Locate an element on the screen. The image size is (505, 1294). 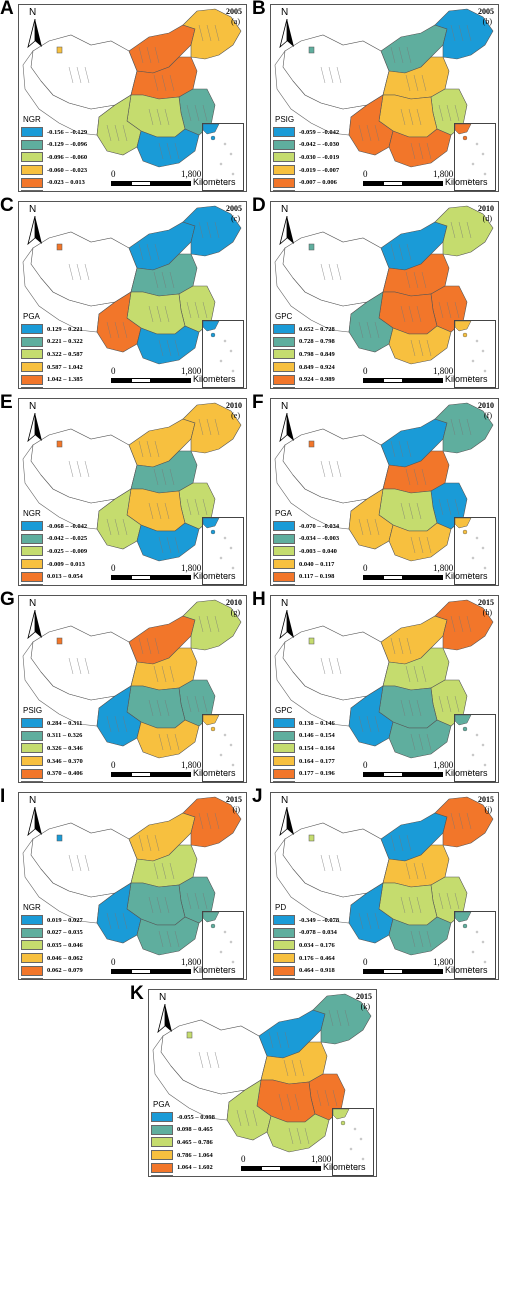
legend-class-label: 0.035 – 0.046 is located at coordinates (65, 945).